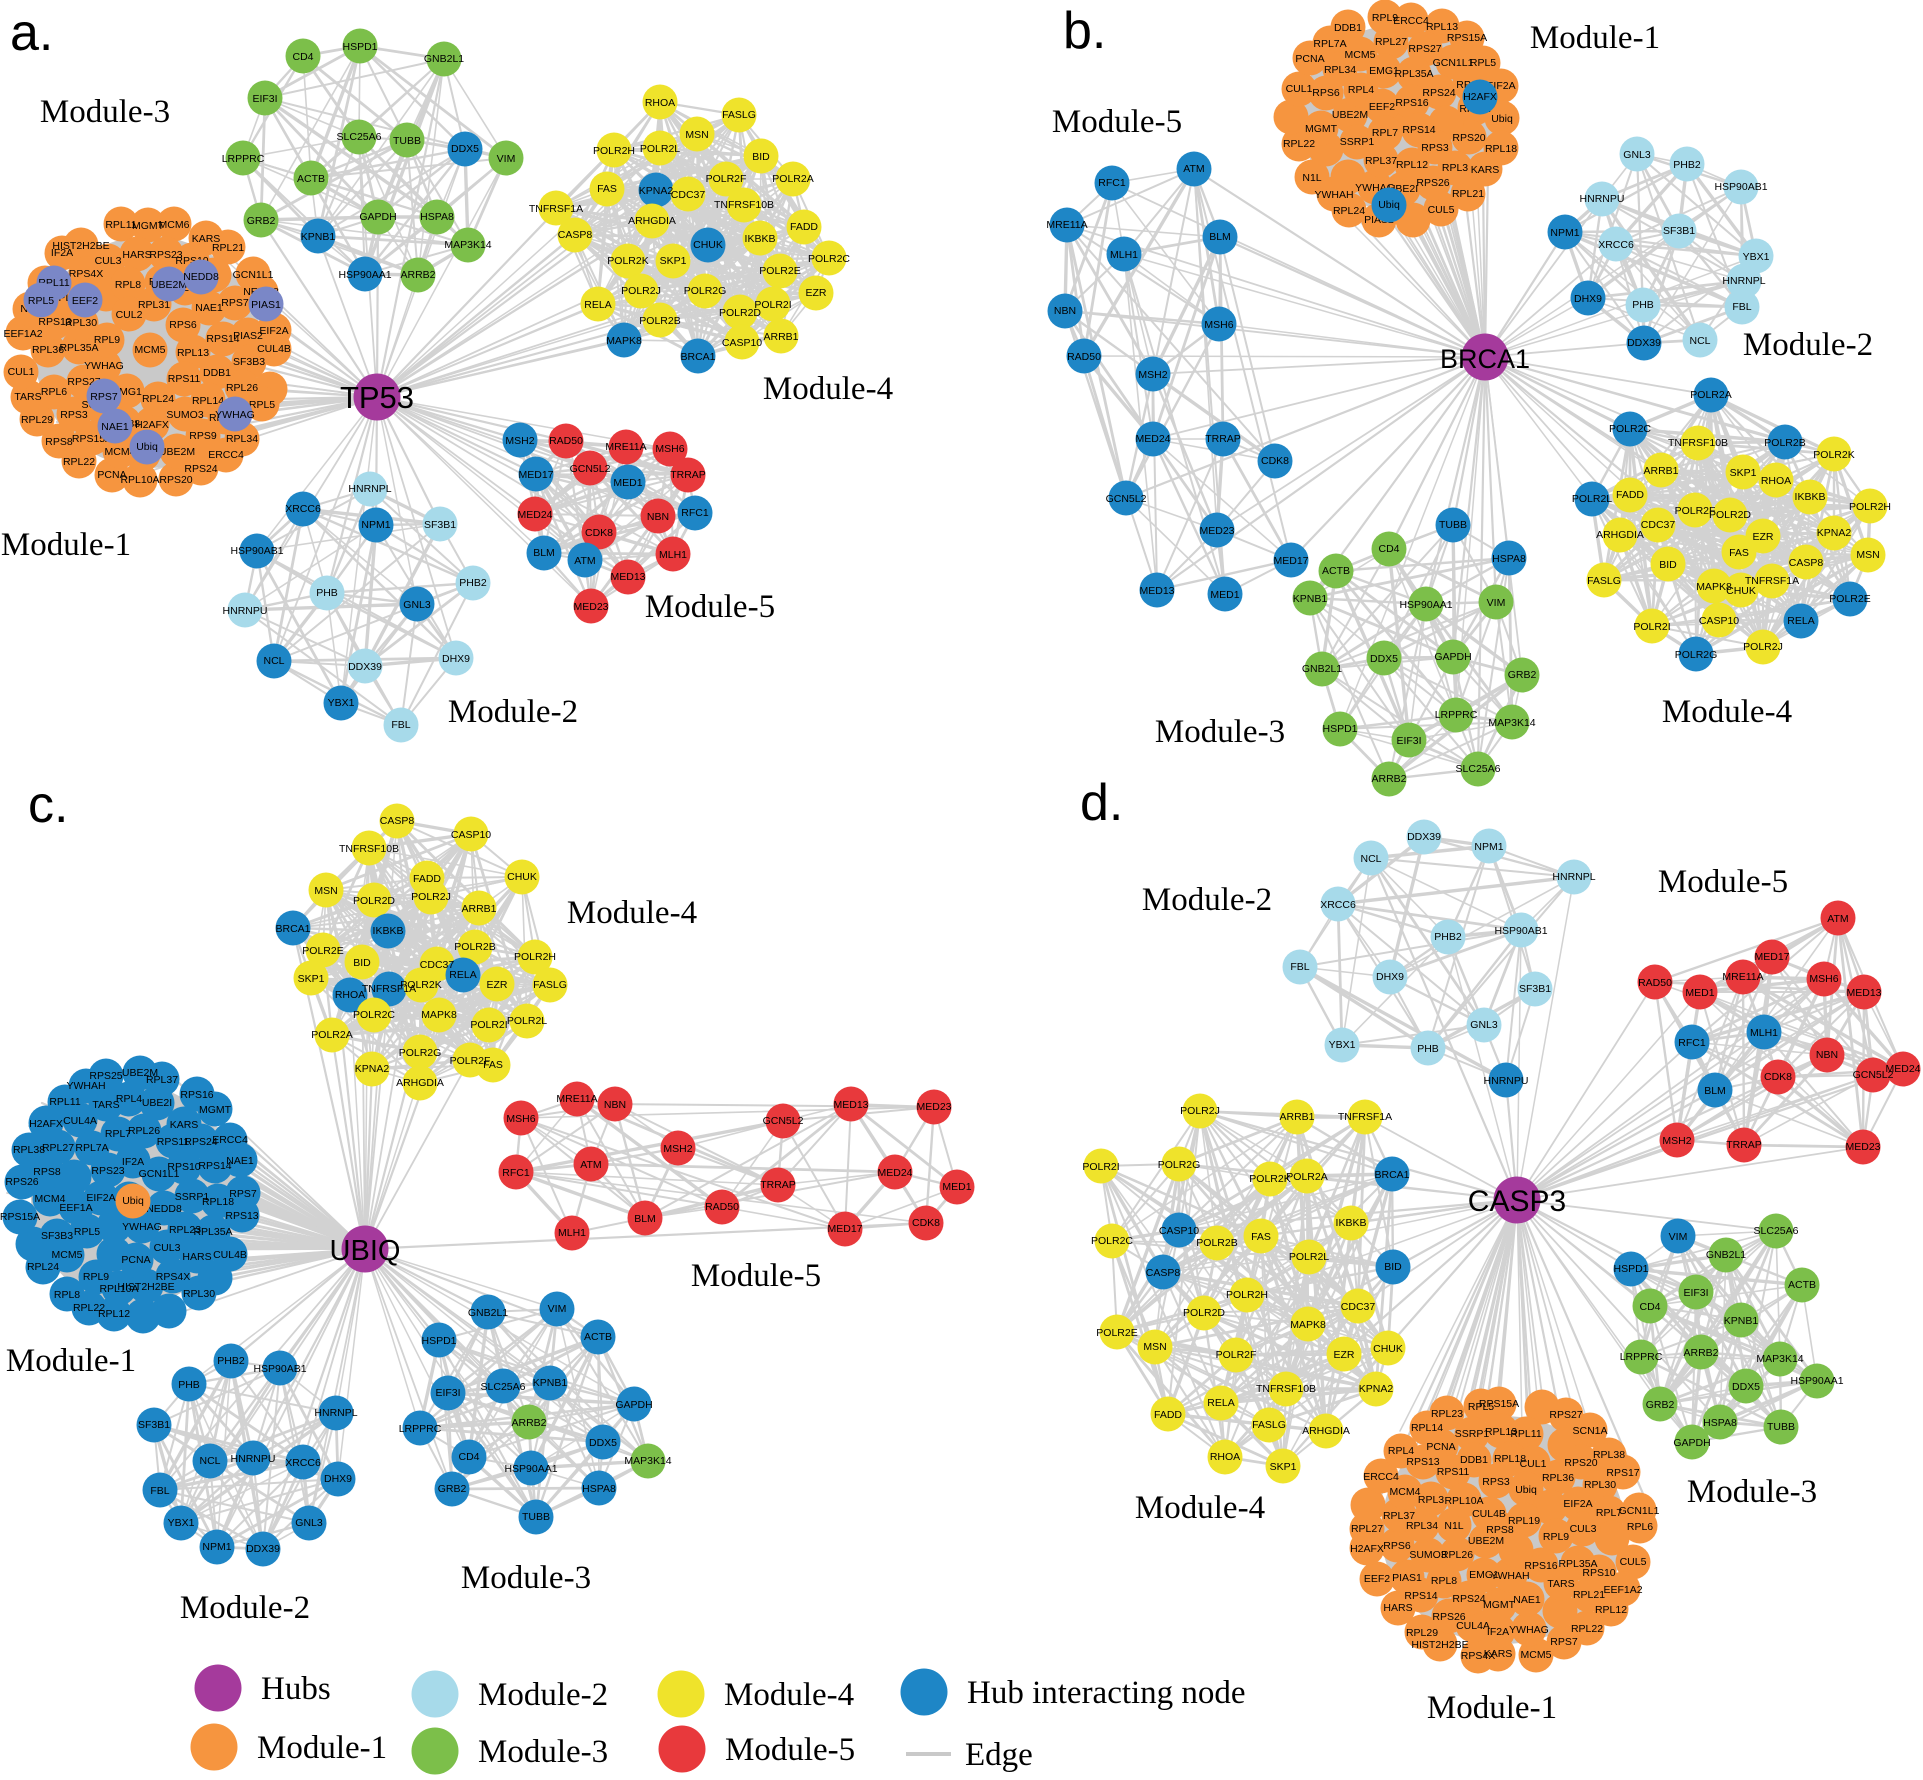 The height and width of the screenshot is (1780, 1923). What do you see at coordinates (273, 661) in the screenshot?
I see `svg-text: NCL` at bounding box center [273, 661].